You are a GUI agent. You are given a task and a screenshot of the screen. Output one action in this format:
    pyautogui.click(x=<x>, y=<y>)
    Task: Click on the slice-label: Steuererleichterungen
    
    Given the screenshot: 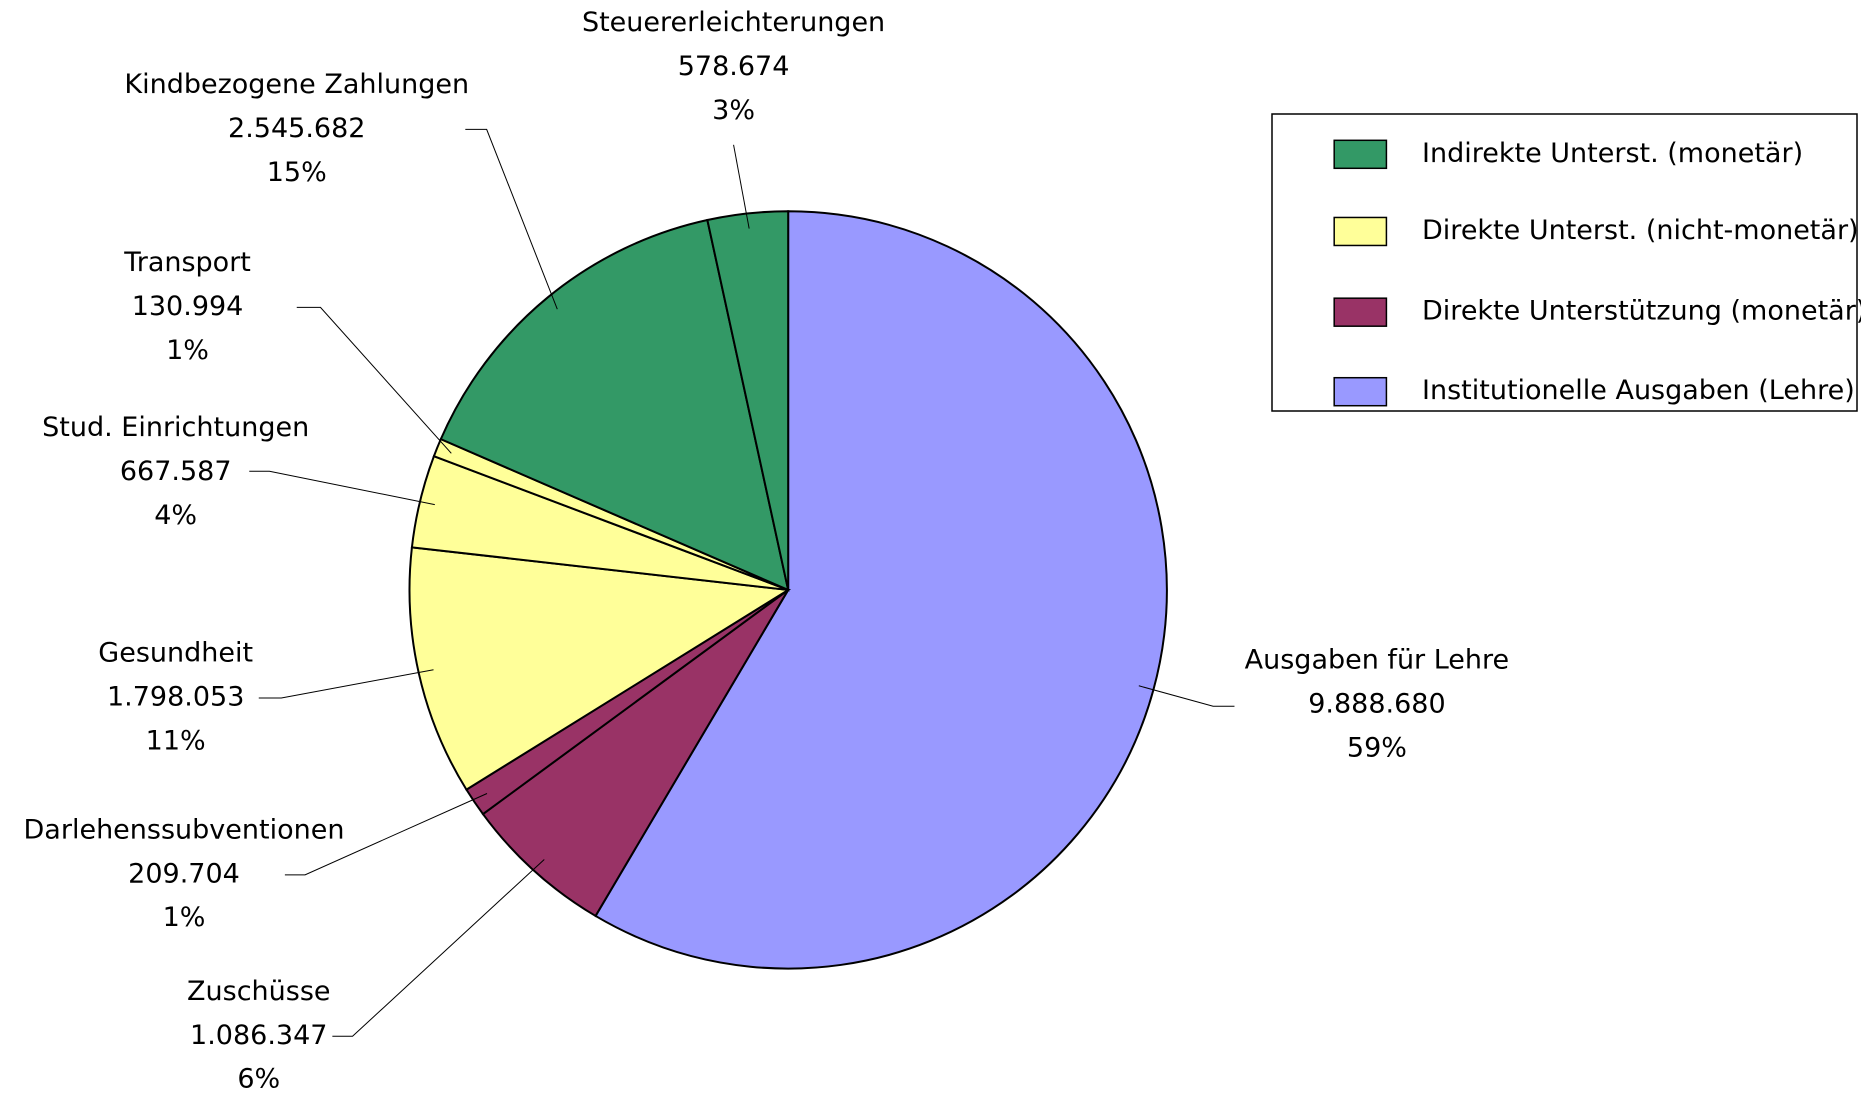 What is the action you would take?
    pyautogui.click(x=733, y=22)
    